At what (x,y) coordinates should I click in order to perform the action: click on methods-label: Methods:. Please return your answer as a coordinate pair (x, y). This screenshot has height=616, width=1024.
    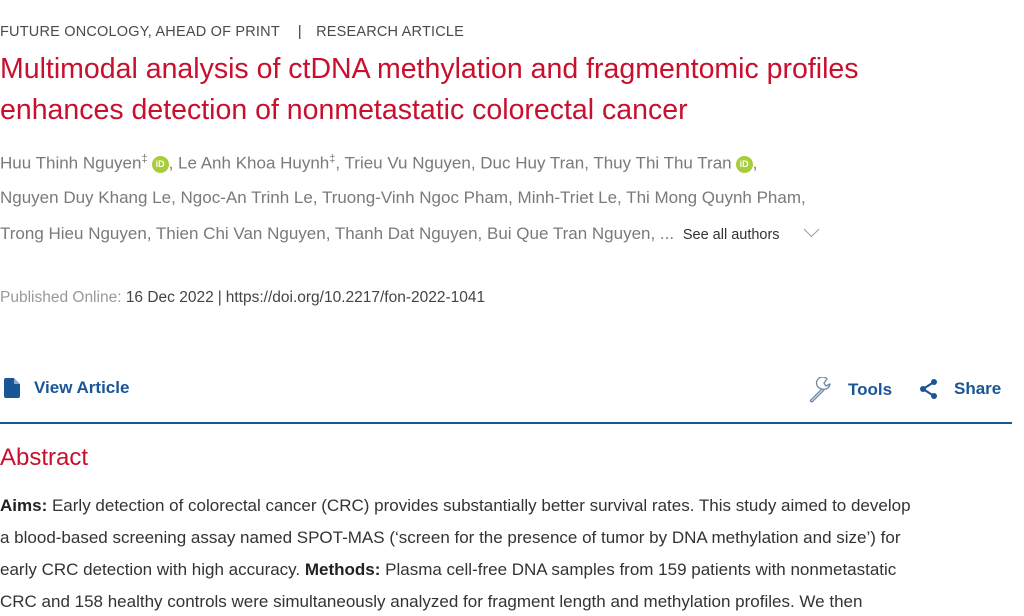
    Looking at the image, I should click on (342, 569).